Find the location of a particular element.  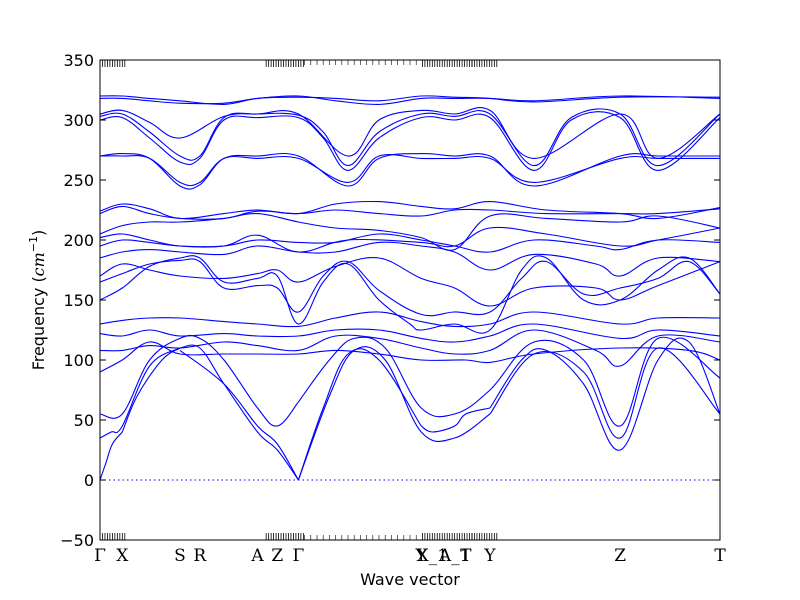

y-tick-label: 350 is located at coordinates (78, 60).